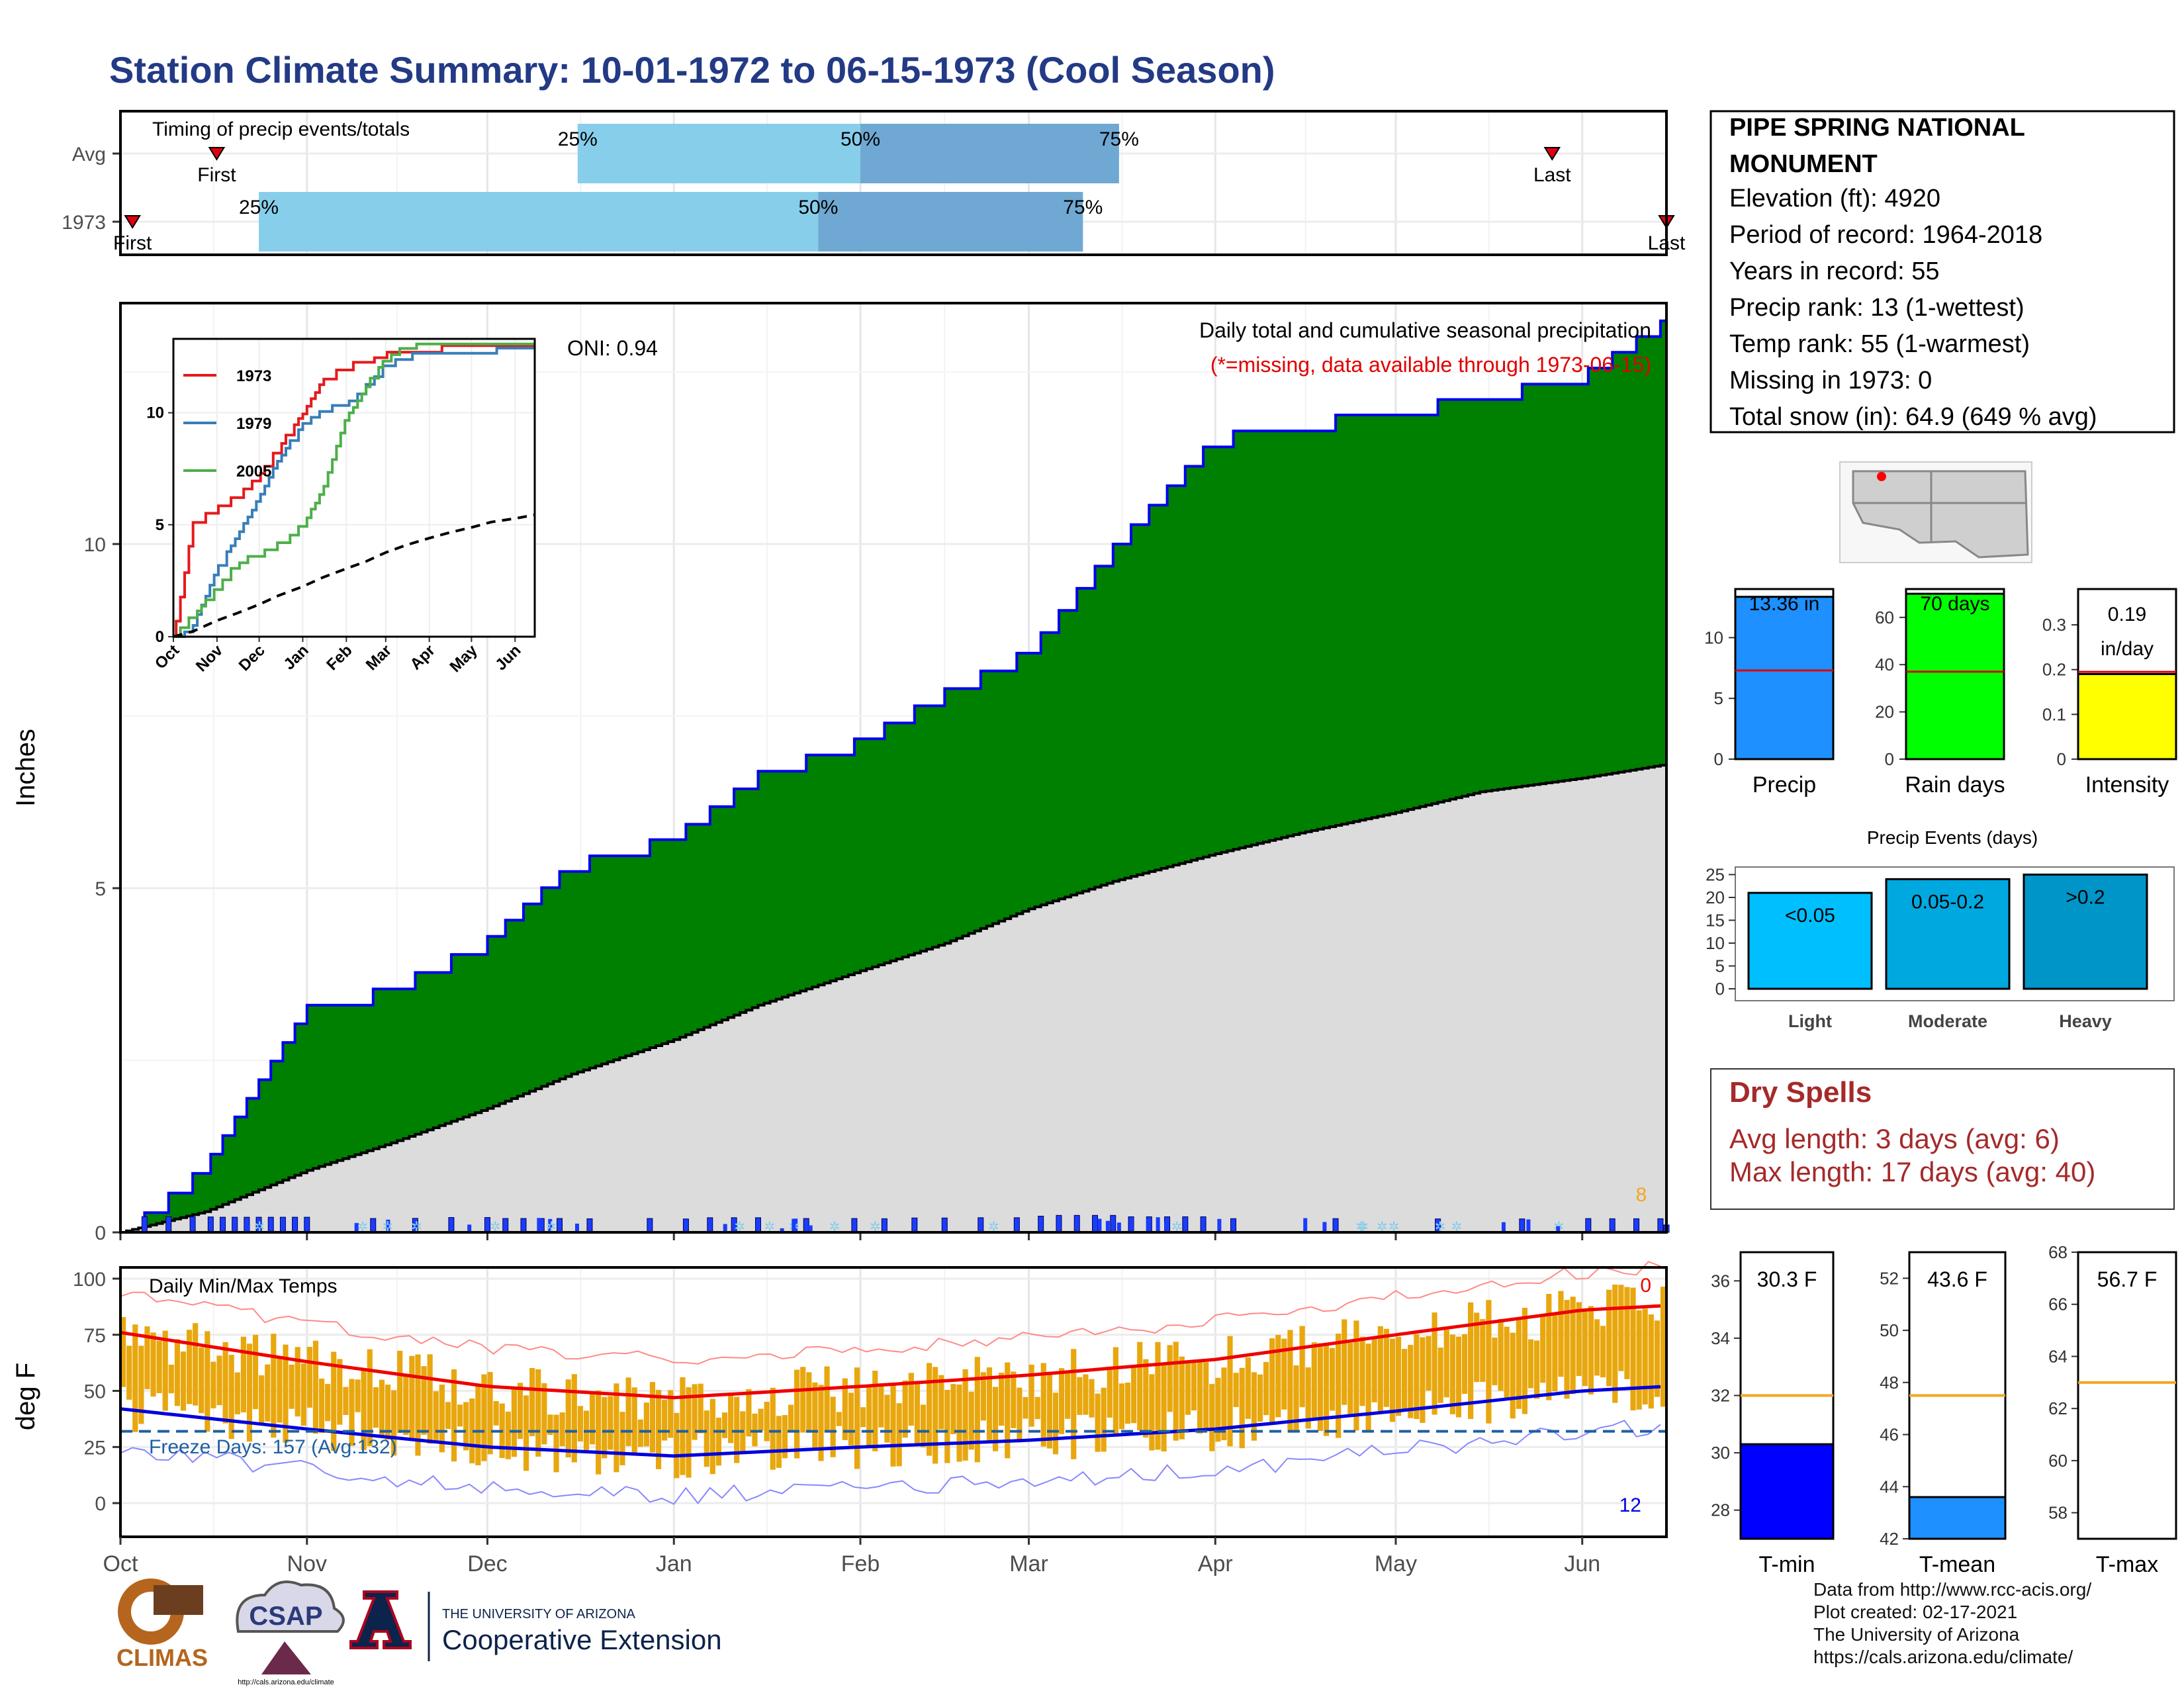 The image size is (2184, 1691). What do you see at coordinates (1083, 207) in the screenshot?
I see `quartile-label-75: 75%` at bounding box center [1083, 207].